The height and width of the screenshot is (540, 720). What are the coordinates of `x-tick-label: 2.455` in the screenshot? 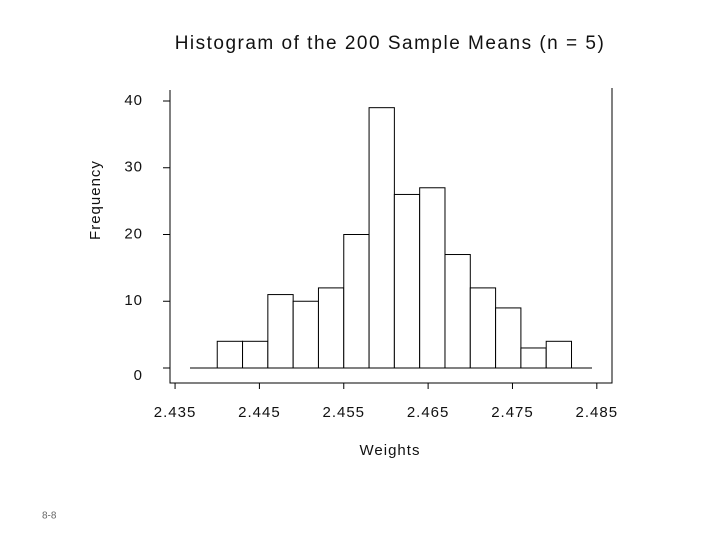 It's located at (343, 412).